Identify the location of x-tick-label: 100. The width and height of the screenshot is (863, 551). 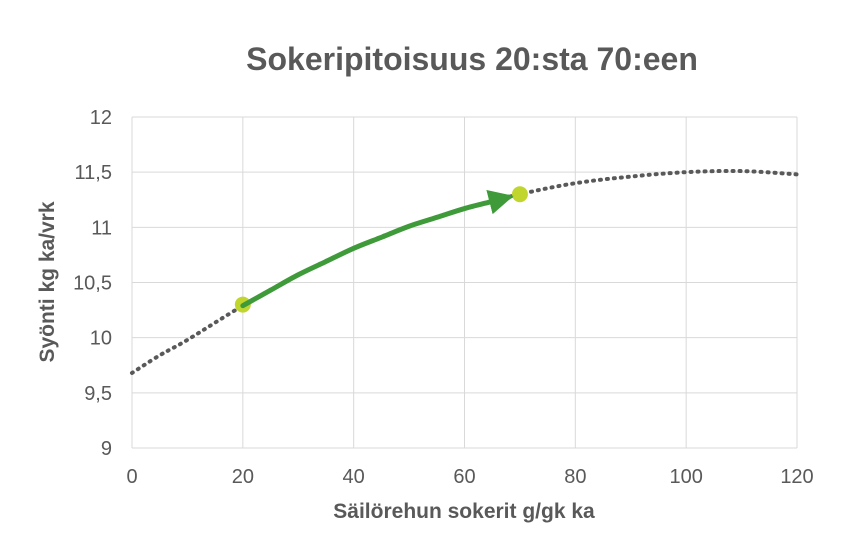
(685, 477).